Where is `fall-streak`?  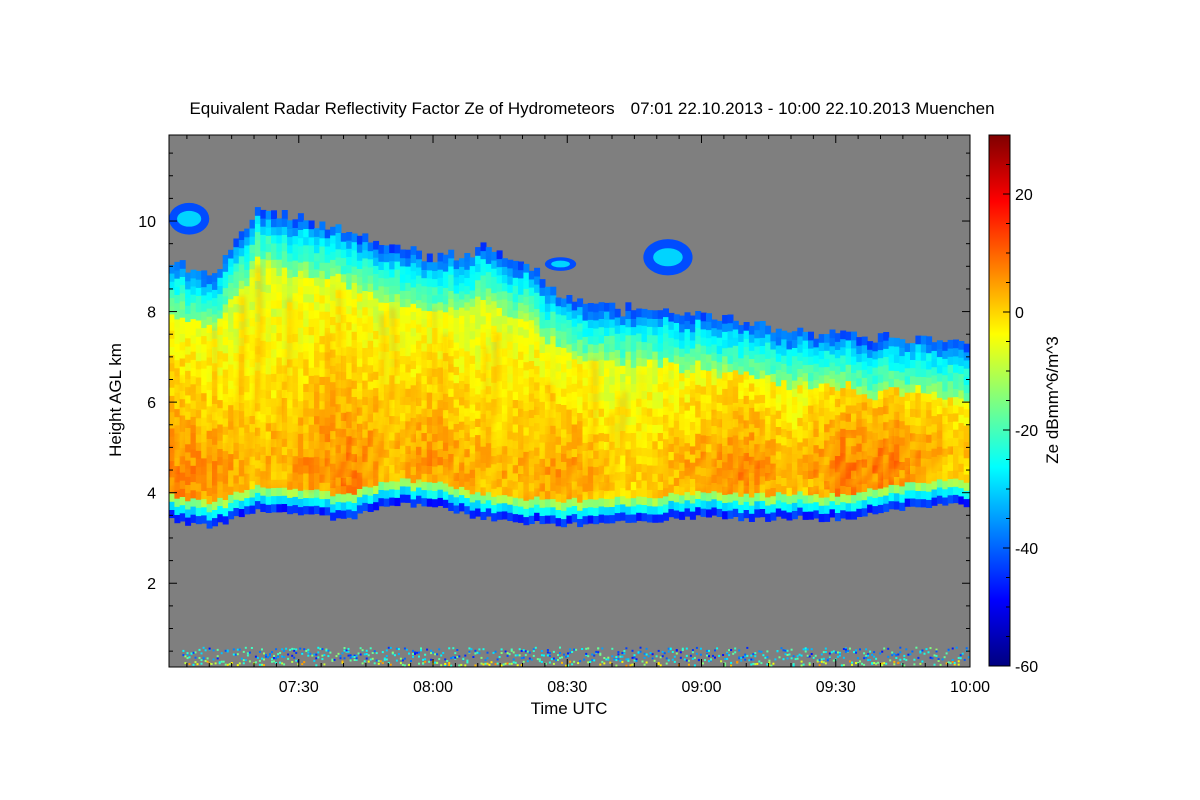
fall-streak is located at coordinates (718, 463).